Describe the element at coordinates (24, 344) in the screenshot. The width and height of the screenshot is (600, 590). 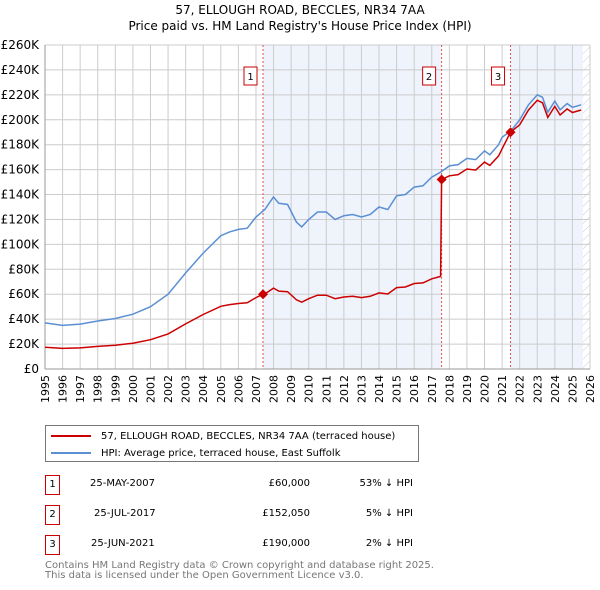
I see `y-tick-label: £20K` at that location.